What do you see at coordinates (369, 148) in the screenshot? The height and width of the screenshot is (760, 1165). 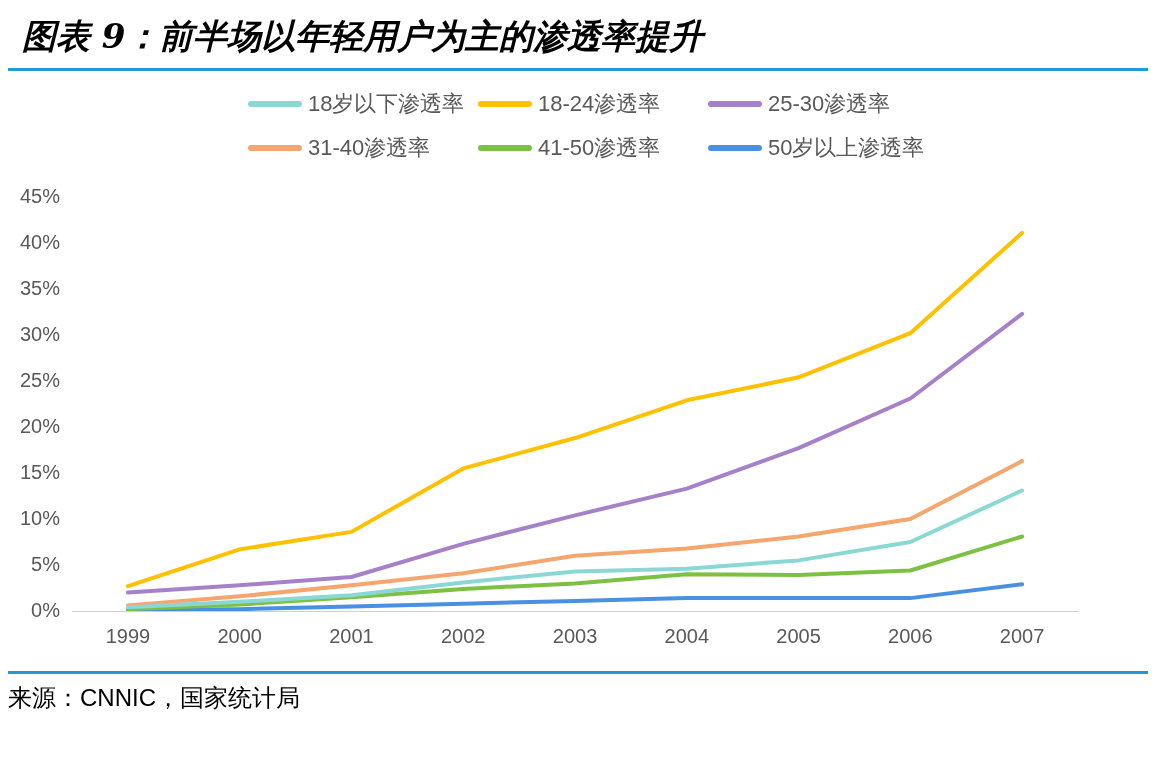 I see `legend-label: 31-40渗透率` at bounding box center [369, 148].